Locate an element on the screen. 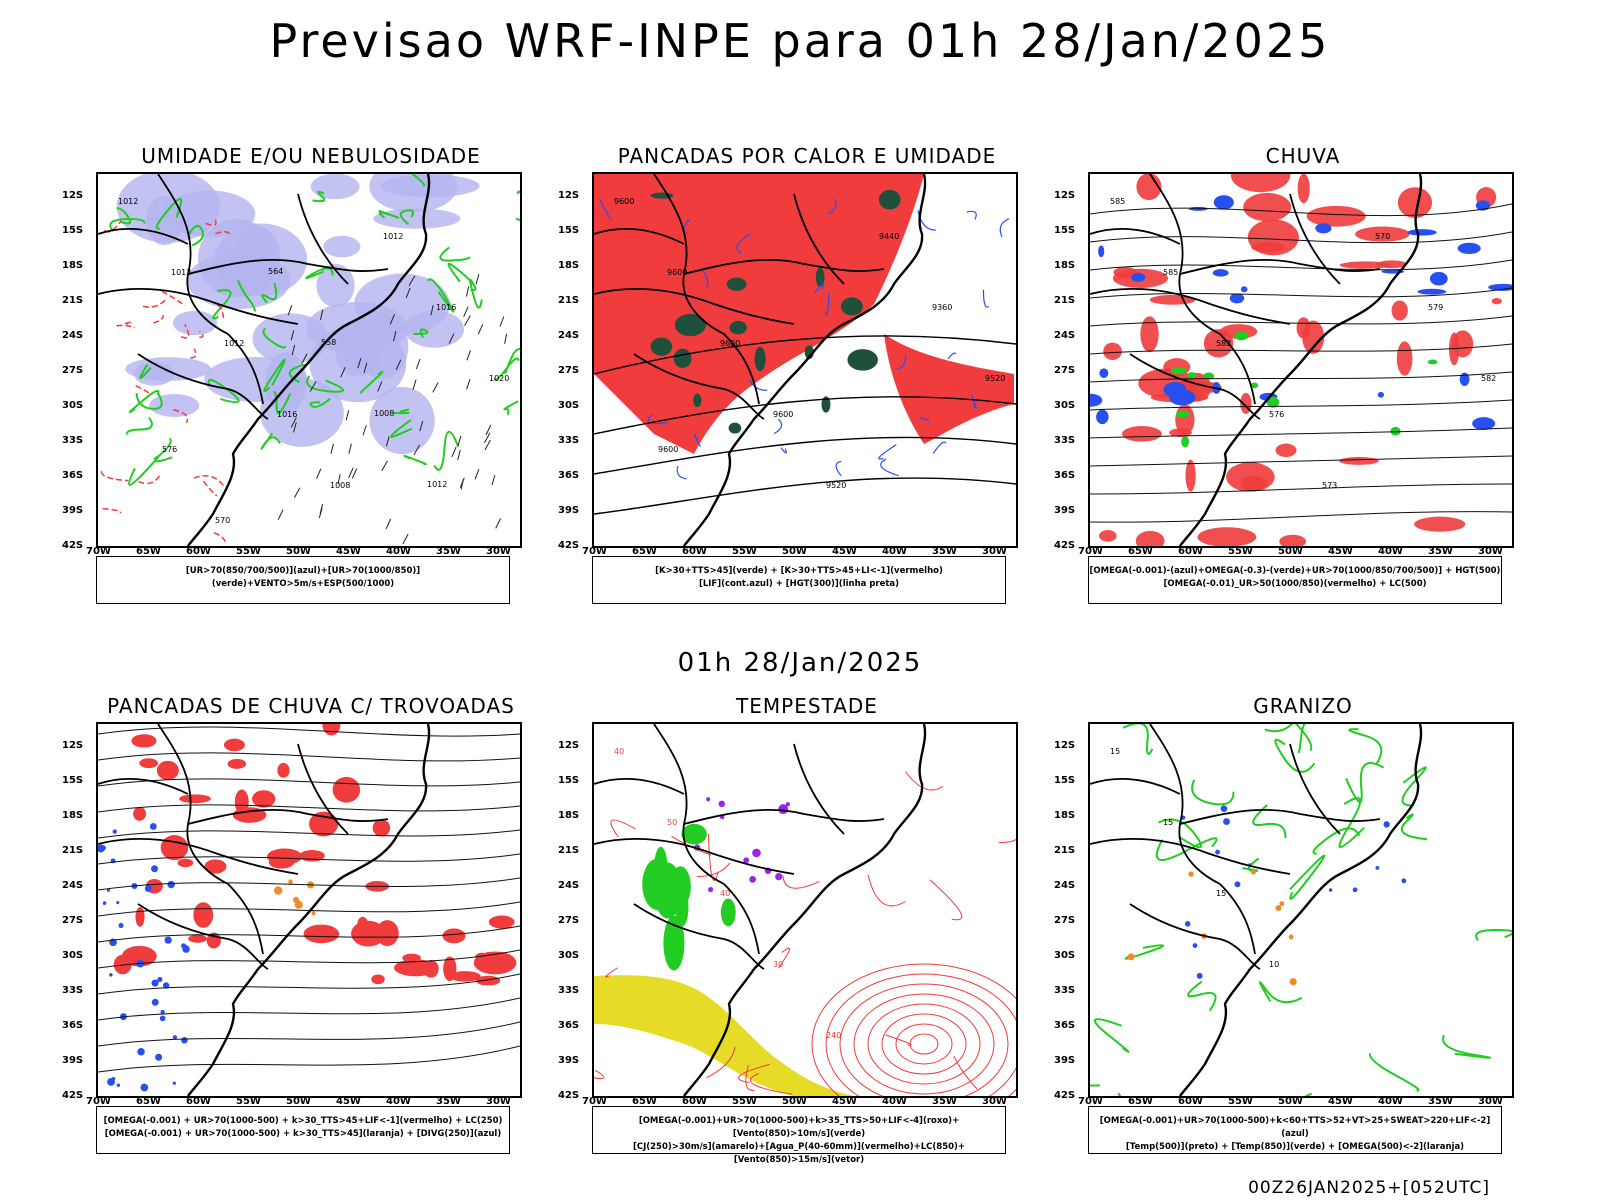 The width and height of the screenshot is (1600, 1200). lat-tick-label: 33S is located at coordinates (569, 990).